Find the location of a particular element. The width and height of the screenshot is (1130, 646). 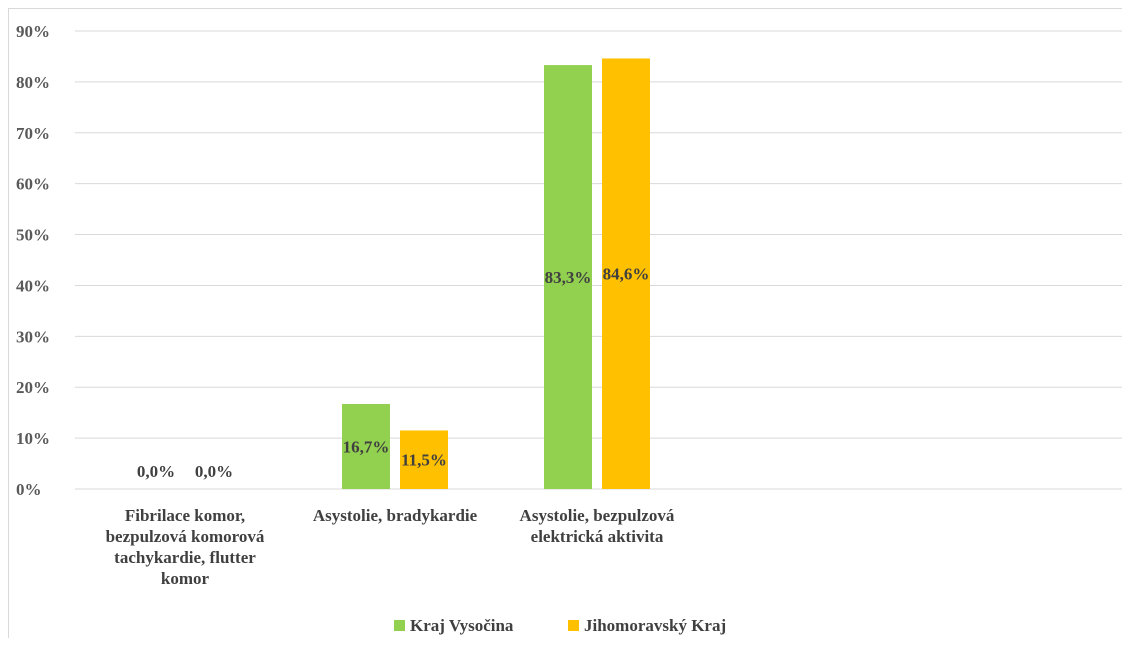

y-tick-label: 10% is located at coordinates (33, 438).